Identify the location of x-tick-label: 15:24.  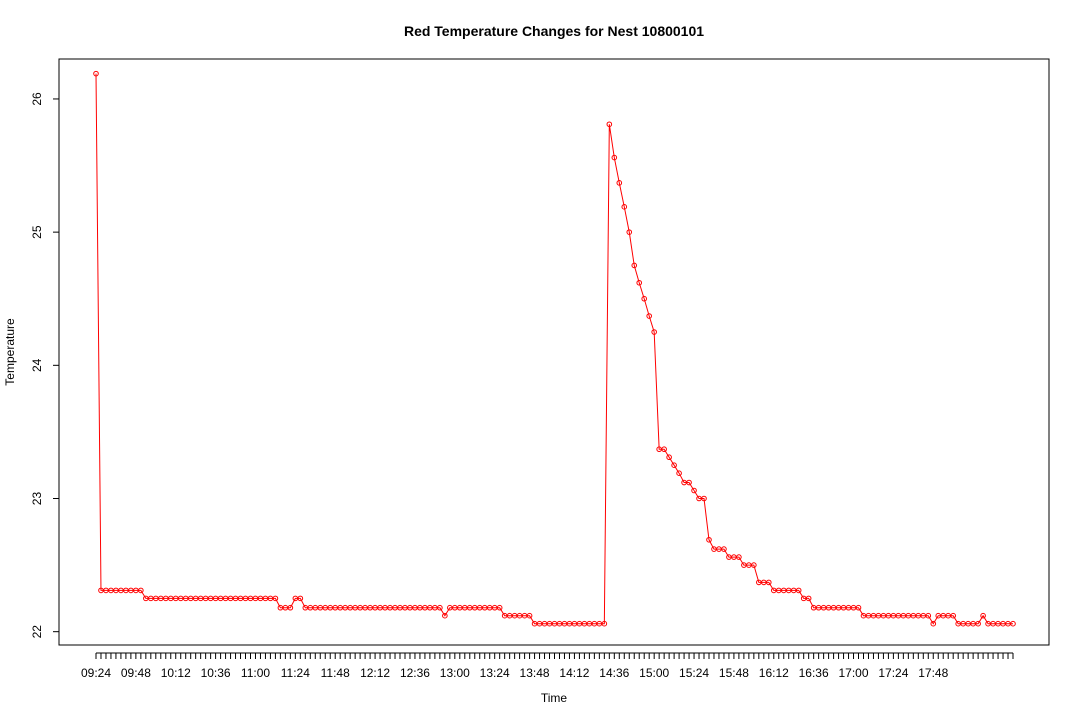
(694, 673).